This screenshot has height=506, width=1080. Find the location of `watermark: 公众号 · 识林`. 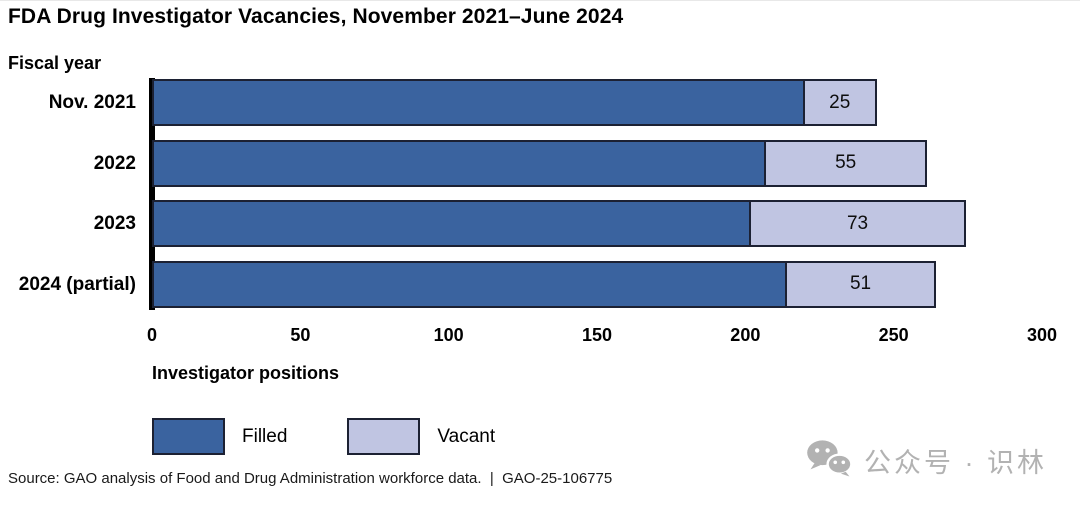

watermark: 公众号 · 识林 is located at coordinates (926, 460).